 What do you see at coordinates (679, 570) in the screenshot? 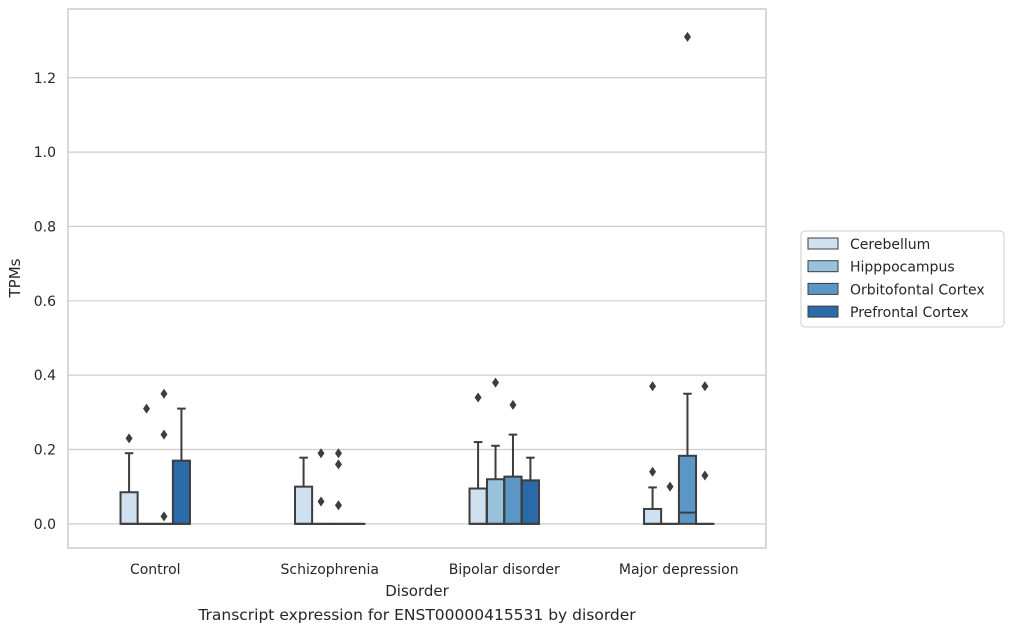
I see `x-tick-label: Major depression` at bounding box center [679, 570].